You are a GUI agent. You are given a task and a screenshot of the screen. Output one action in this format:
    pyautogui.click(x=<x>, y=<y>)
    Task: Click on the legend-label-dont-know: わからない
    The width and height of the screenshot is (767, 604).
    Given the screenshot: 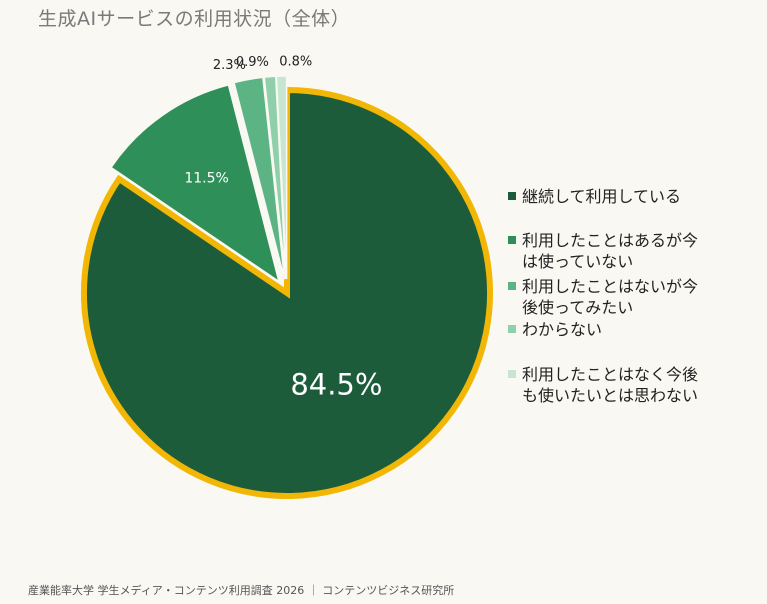 What is the action you would take?
    pyautogui.click(x=562, y=329)
    